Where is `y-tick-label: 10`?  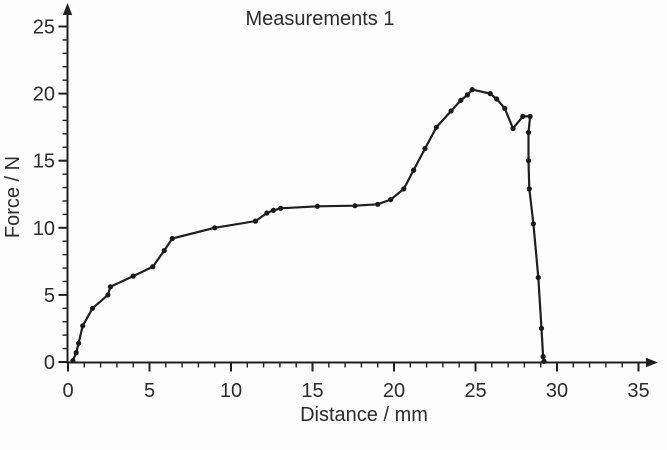
y-tick-label: 10 is located at coordinates (44, 229).